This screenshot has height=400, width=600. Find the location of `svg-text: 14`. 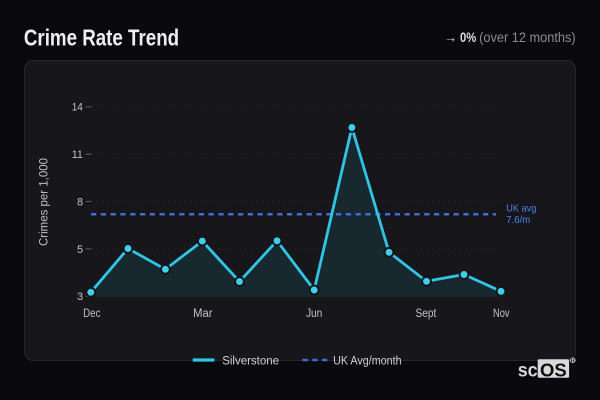

svg-text: 14 is located at coordinates (77, 108).